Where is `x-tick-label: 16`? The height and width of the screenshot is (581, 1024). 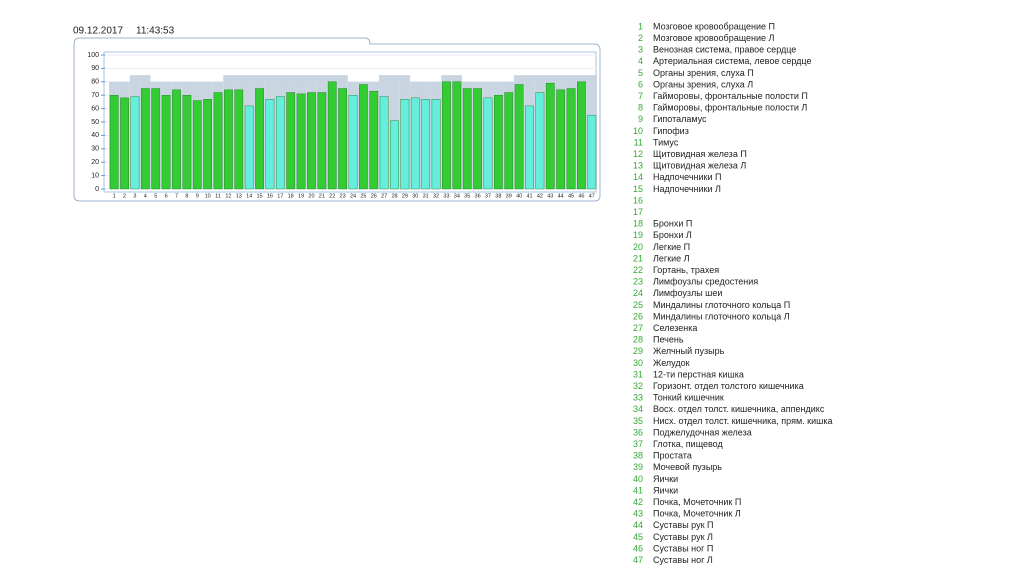
x-tick-label: 16 is located at coordinates (270, 196).